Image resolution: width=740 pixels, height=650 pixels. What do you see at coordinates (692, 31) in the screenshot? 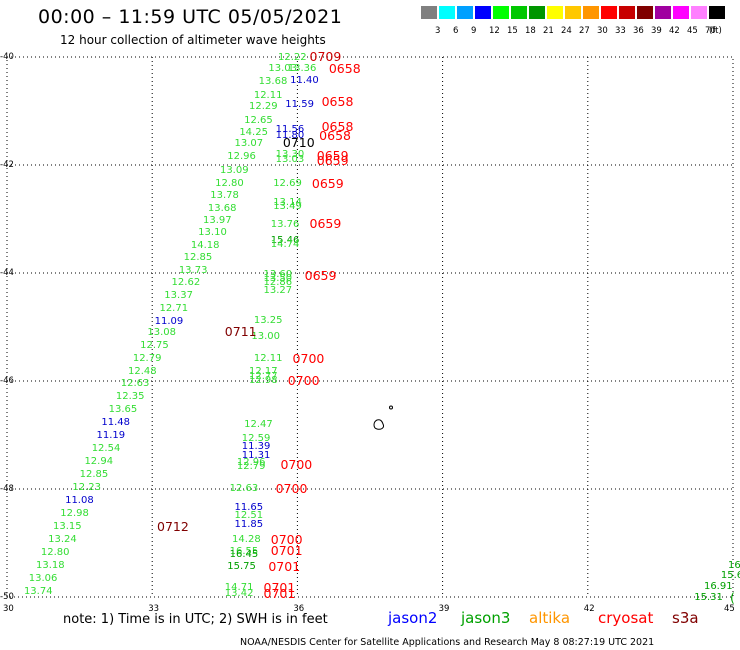
I see `legend-swatch-label: 45` at bounding box center [692, 31].